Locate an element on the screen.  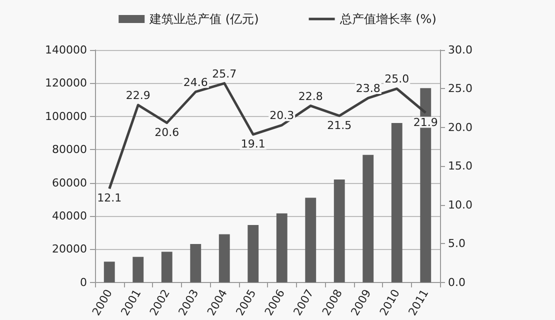
data-label: 19.1 is located at coordinates (253, 143).